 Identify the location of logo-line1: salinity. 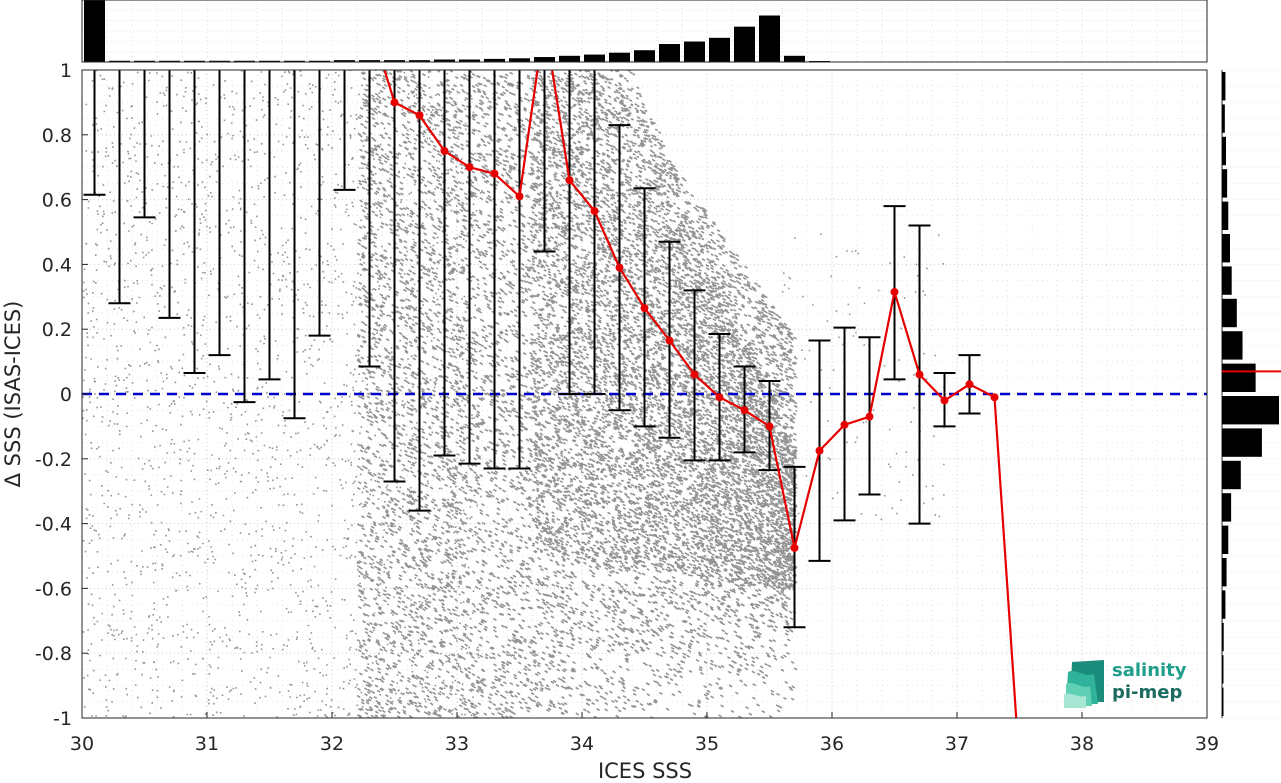
(1149, 670).